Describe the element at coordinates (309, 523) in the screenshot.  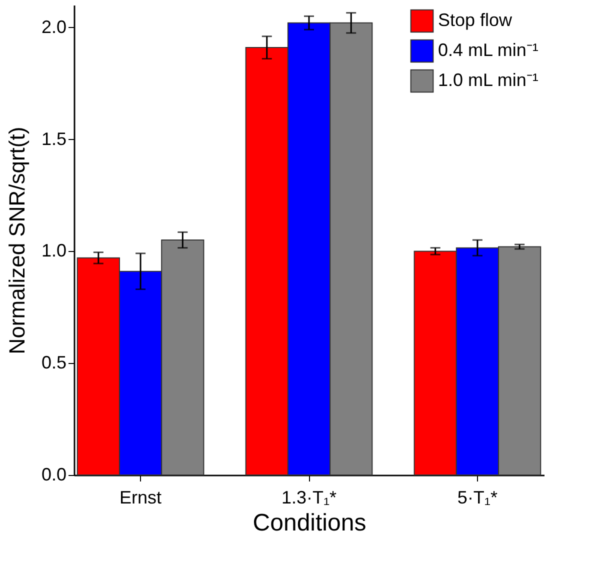
I see `x-axis-title: Conditions` at that location.